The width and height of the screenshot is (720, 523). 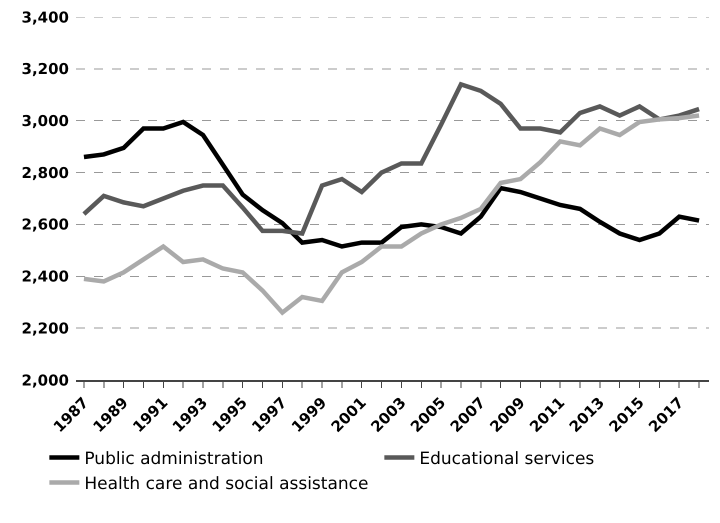 What do you see at coordinates (45, 17) in the screenshot?
I see `y-tick-label: 3,400` at bounding box center [45, 17].